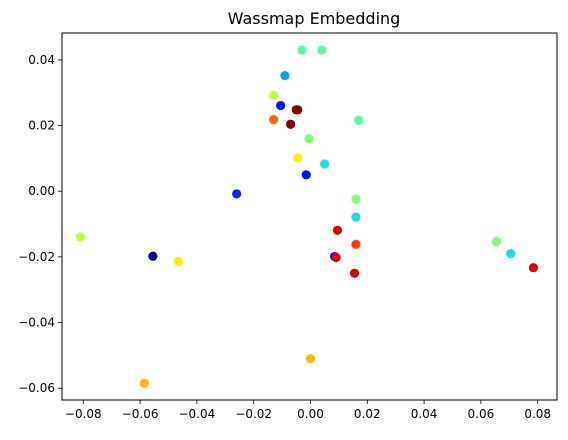 This screenshot has width=568, height=440. What do you see at coordinates (41, 60) in the screenshot?
I see `y-tick-label: 0.04` at bounding box center [41, 60].